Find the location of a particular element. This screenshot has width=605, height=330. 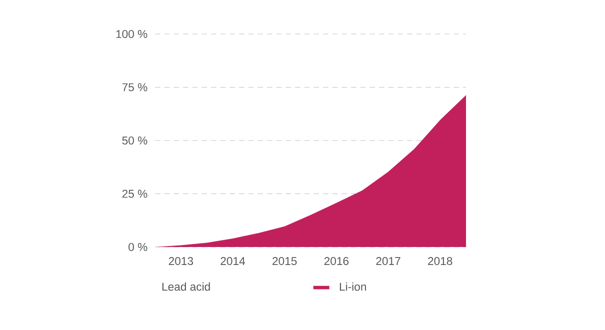

y-tick-label: 100 % is located at coordinates (132, 34).